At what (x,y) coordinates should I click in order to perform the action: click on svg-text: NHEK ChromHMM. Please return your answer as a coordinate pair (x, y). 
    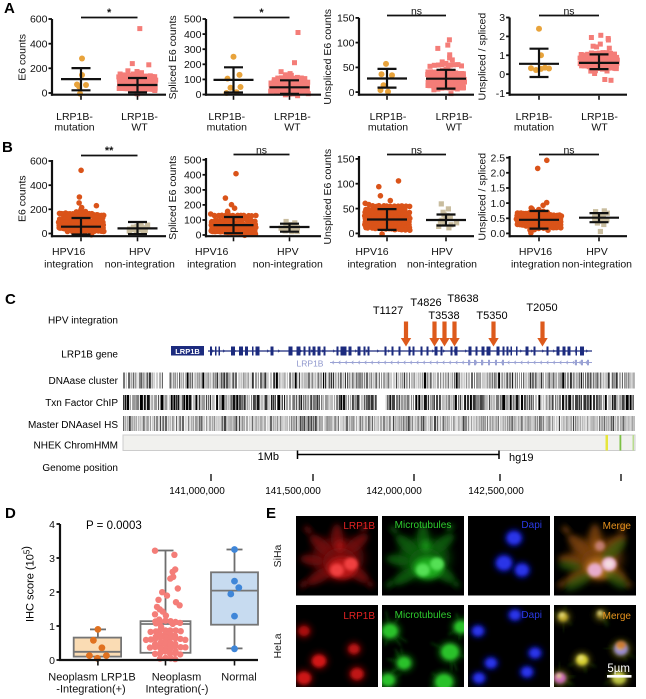
    Looking at the image, I should click on (76, 446).